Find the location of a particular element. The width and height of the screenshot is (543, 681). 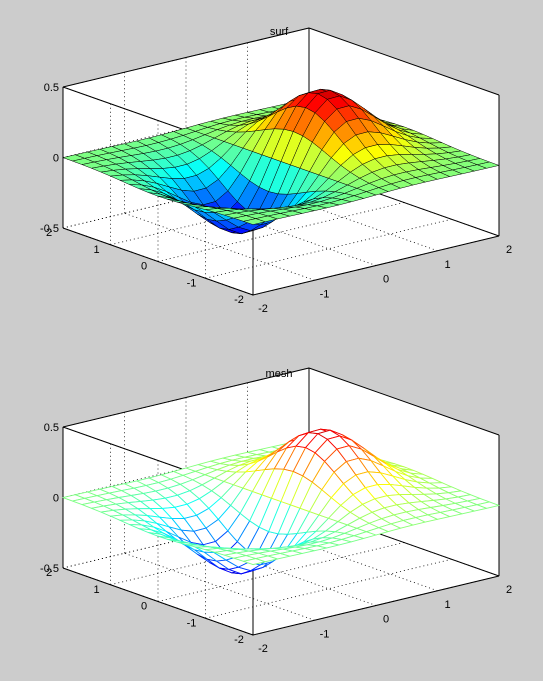

mesh-cell is located at coordinates (488, 505).